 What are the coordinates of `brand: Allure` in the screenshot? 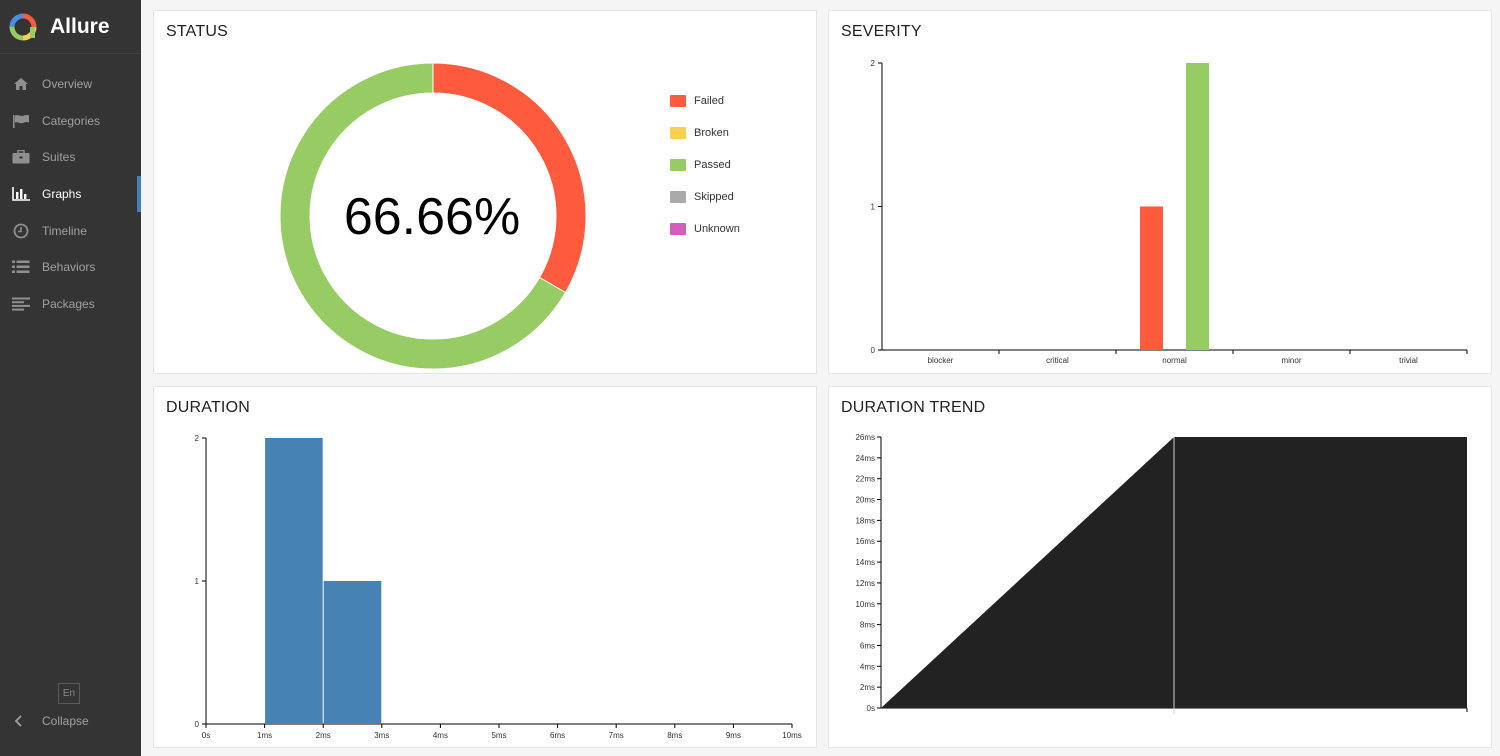 It's located at (70, 27).